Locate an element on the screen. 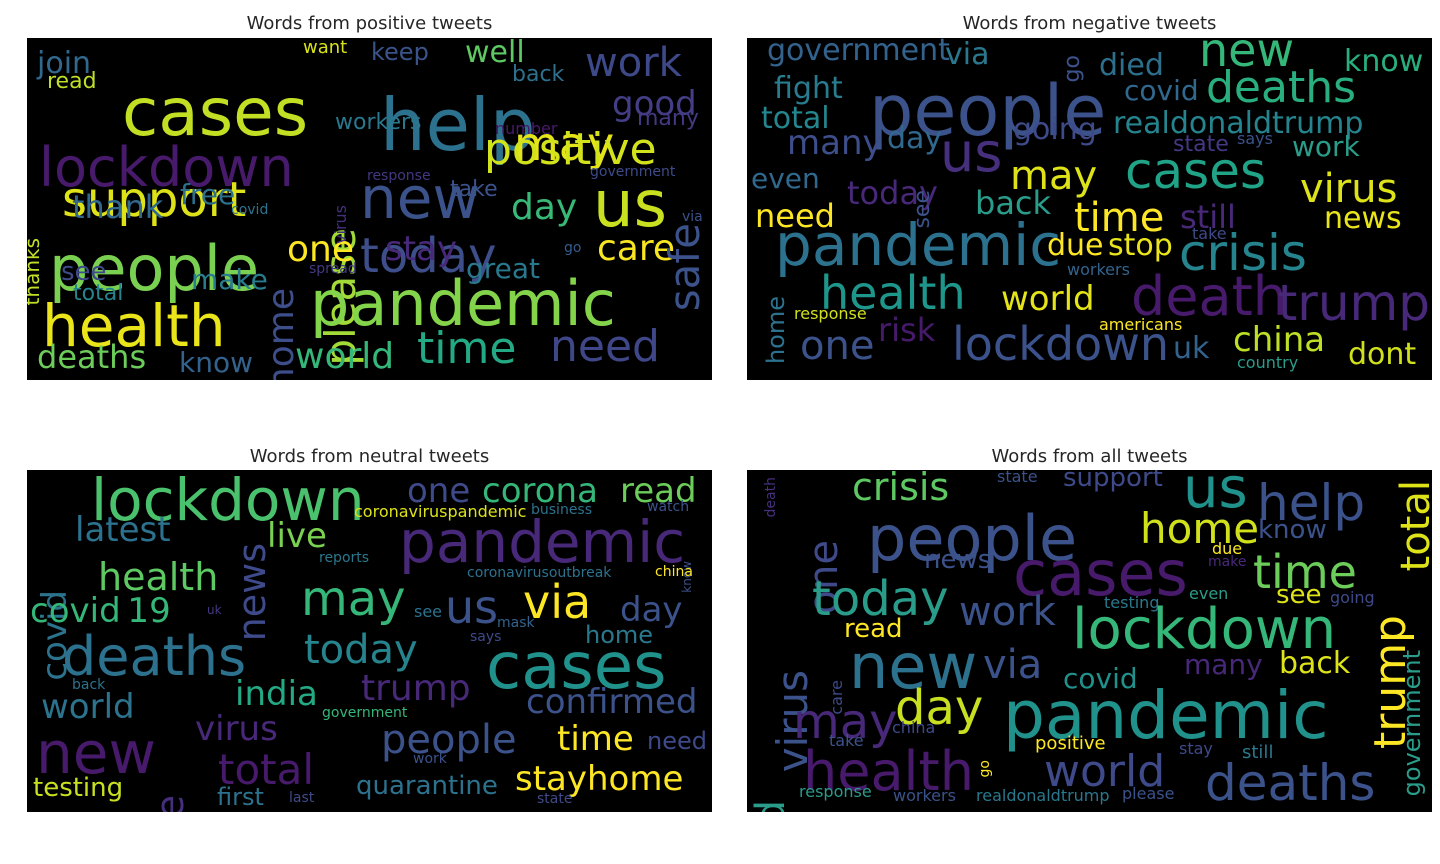 The height and width of the screenshot is (864, 1440). word-1-15: us is located at coordinates (971, 152).